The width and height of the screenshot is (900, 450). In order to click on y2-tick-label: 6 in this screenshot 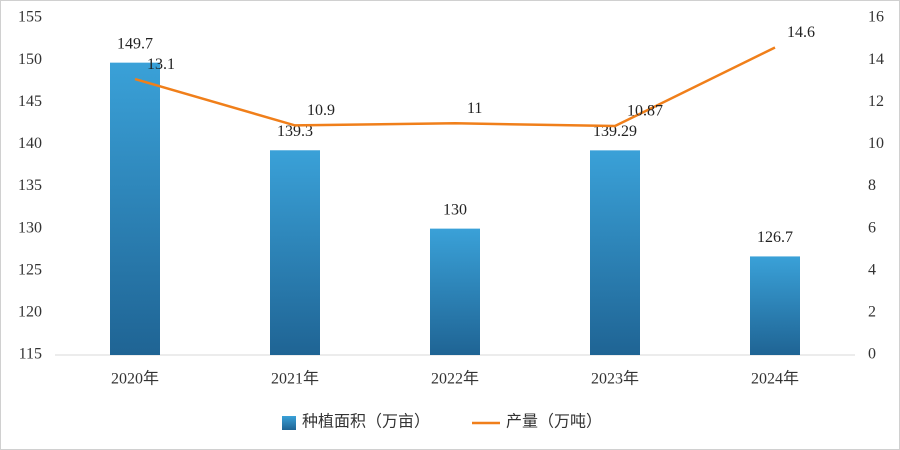, I will do `click(872, 227)`.